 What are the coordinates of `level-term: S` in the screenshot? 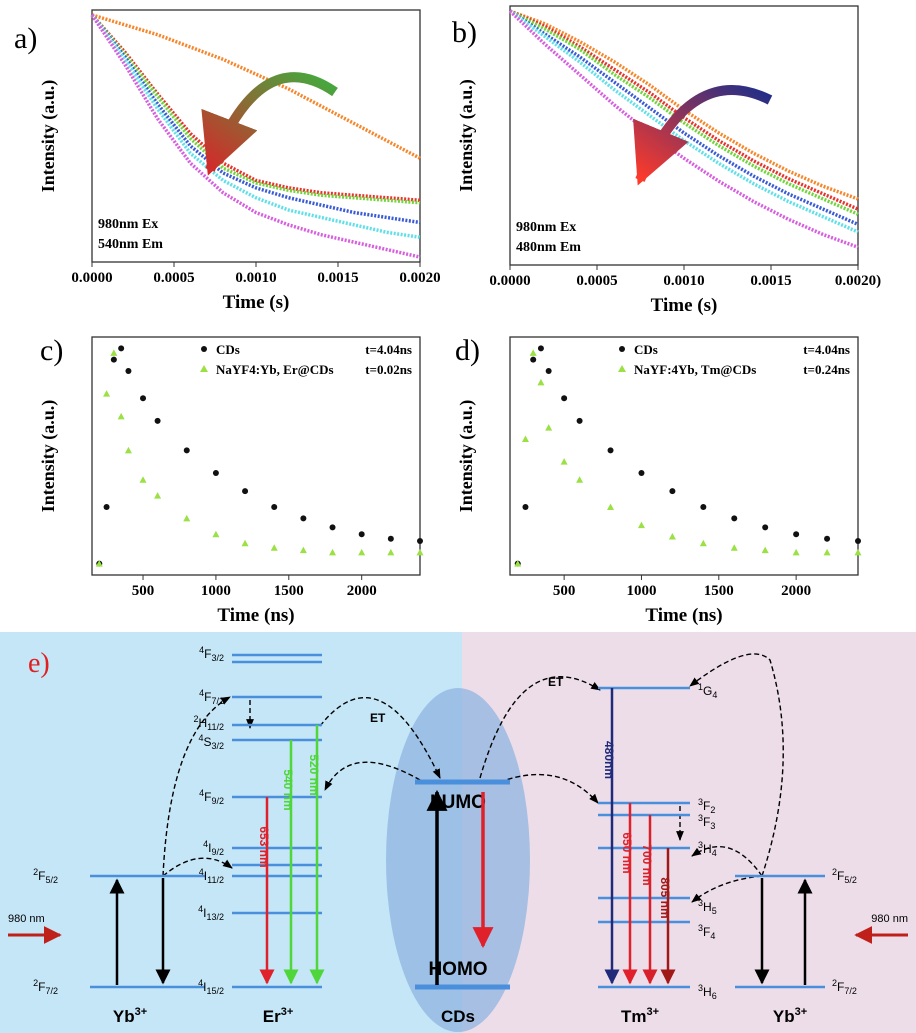 It's located at (207, 742).